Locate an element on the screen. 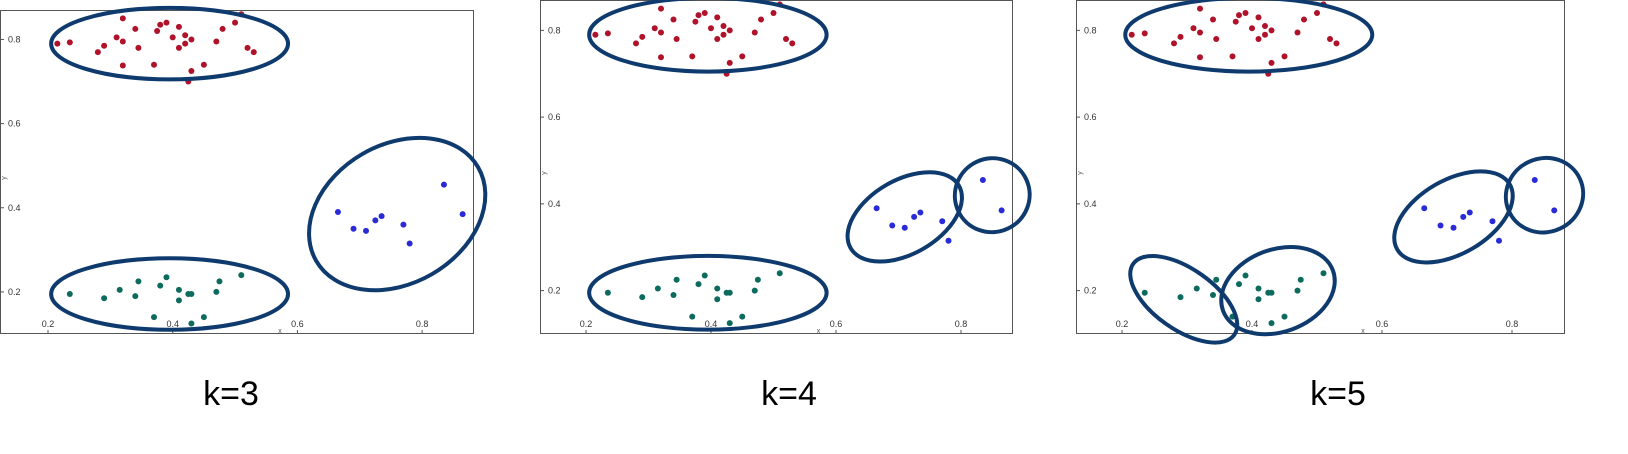  panel-caption-k5: k=5 is located at coordinates (1338, 394).